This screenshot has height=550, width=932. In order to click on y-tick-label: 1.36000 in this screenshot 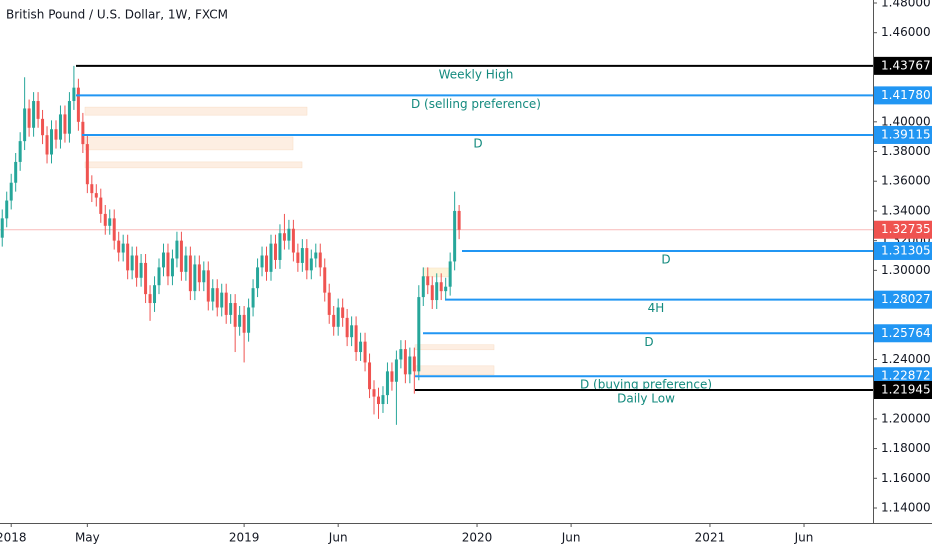, I will do `click(906, 181)`.